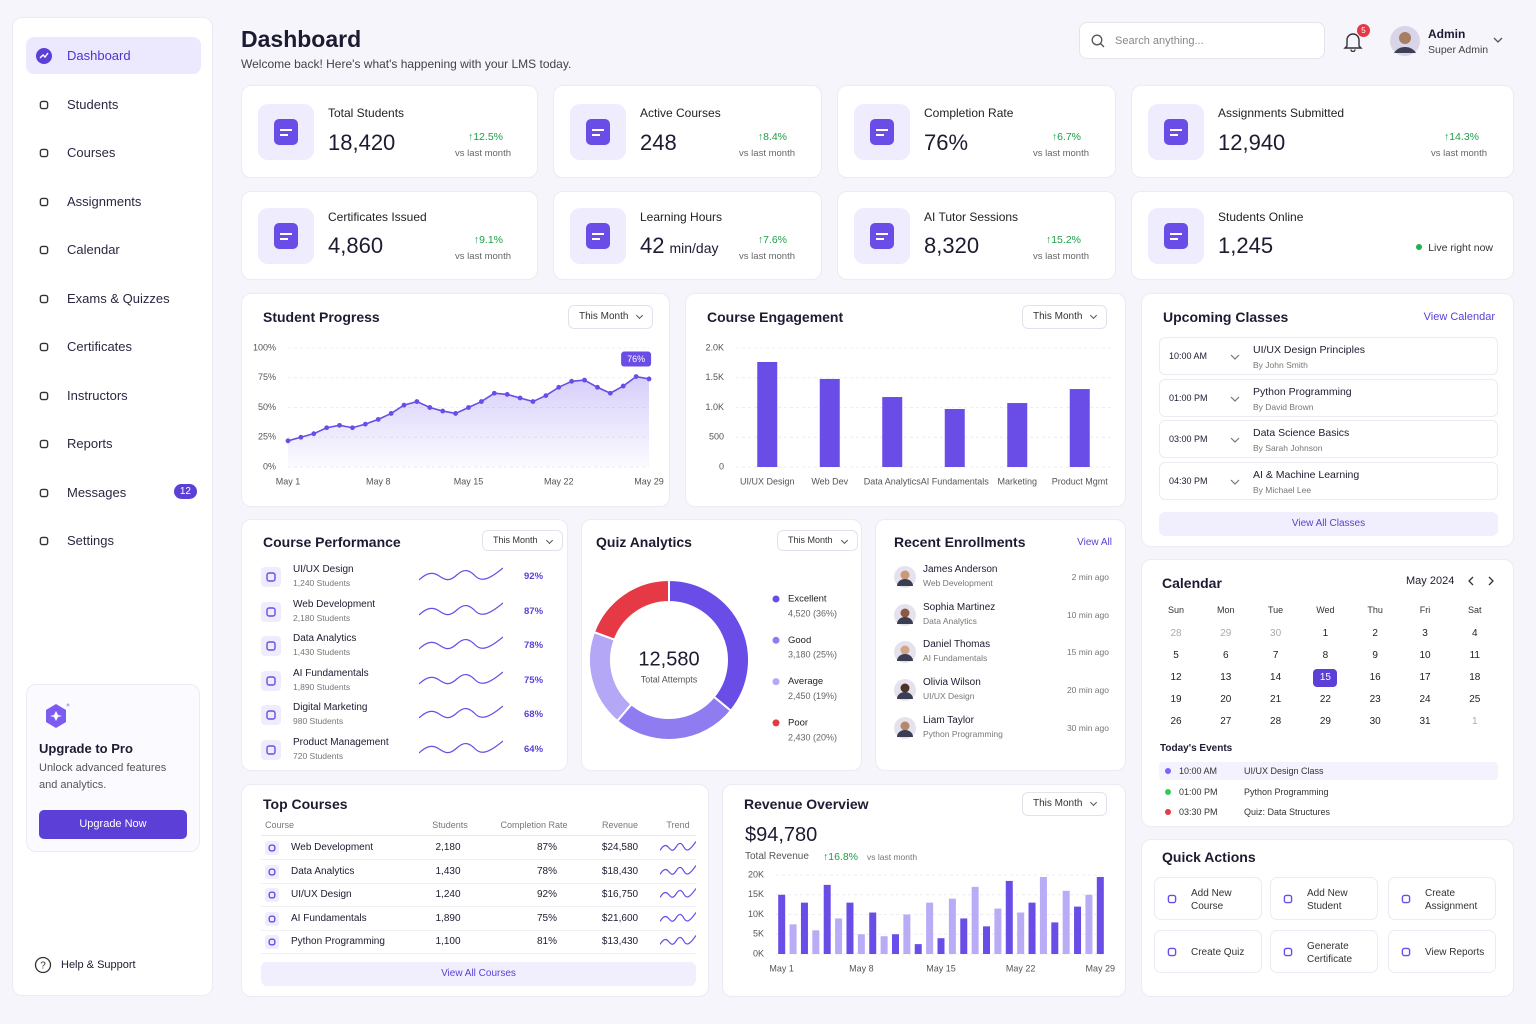  Describe the element at coordinates (1176, 699) in the screenshot. I see `calendar-day: 19` at that location.